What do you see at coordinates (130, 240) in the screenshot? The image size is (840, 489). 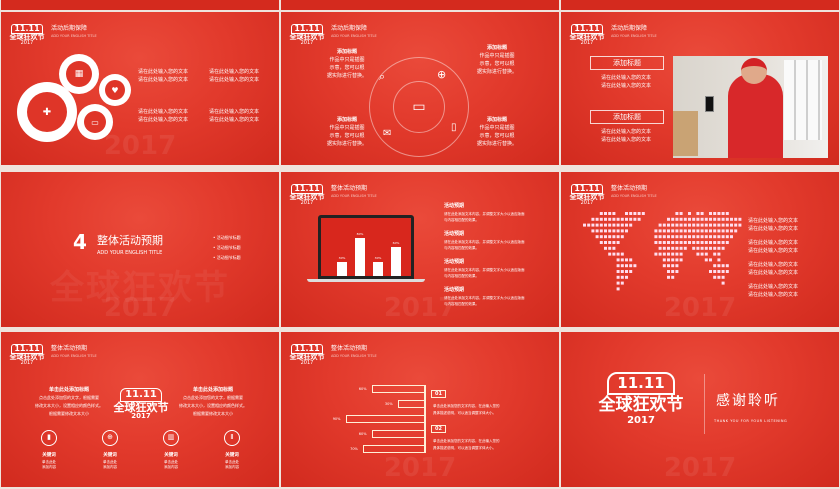 I see `section-title: 整体活动预期` at bounding box center [130, 240].